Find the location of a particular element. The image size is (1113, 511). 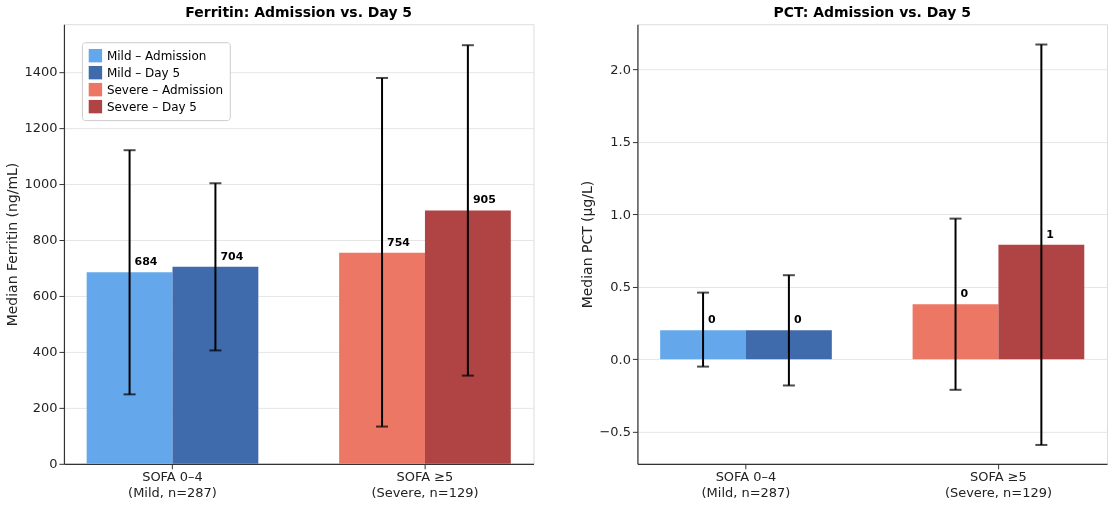

legend-label: Severe – Day 5 is located at coordinates (151, 106).